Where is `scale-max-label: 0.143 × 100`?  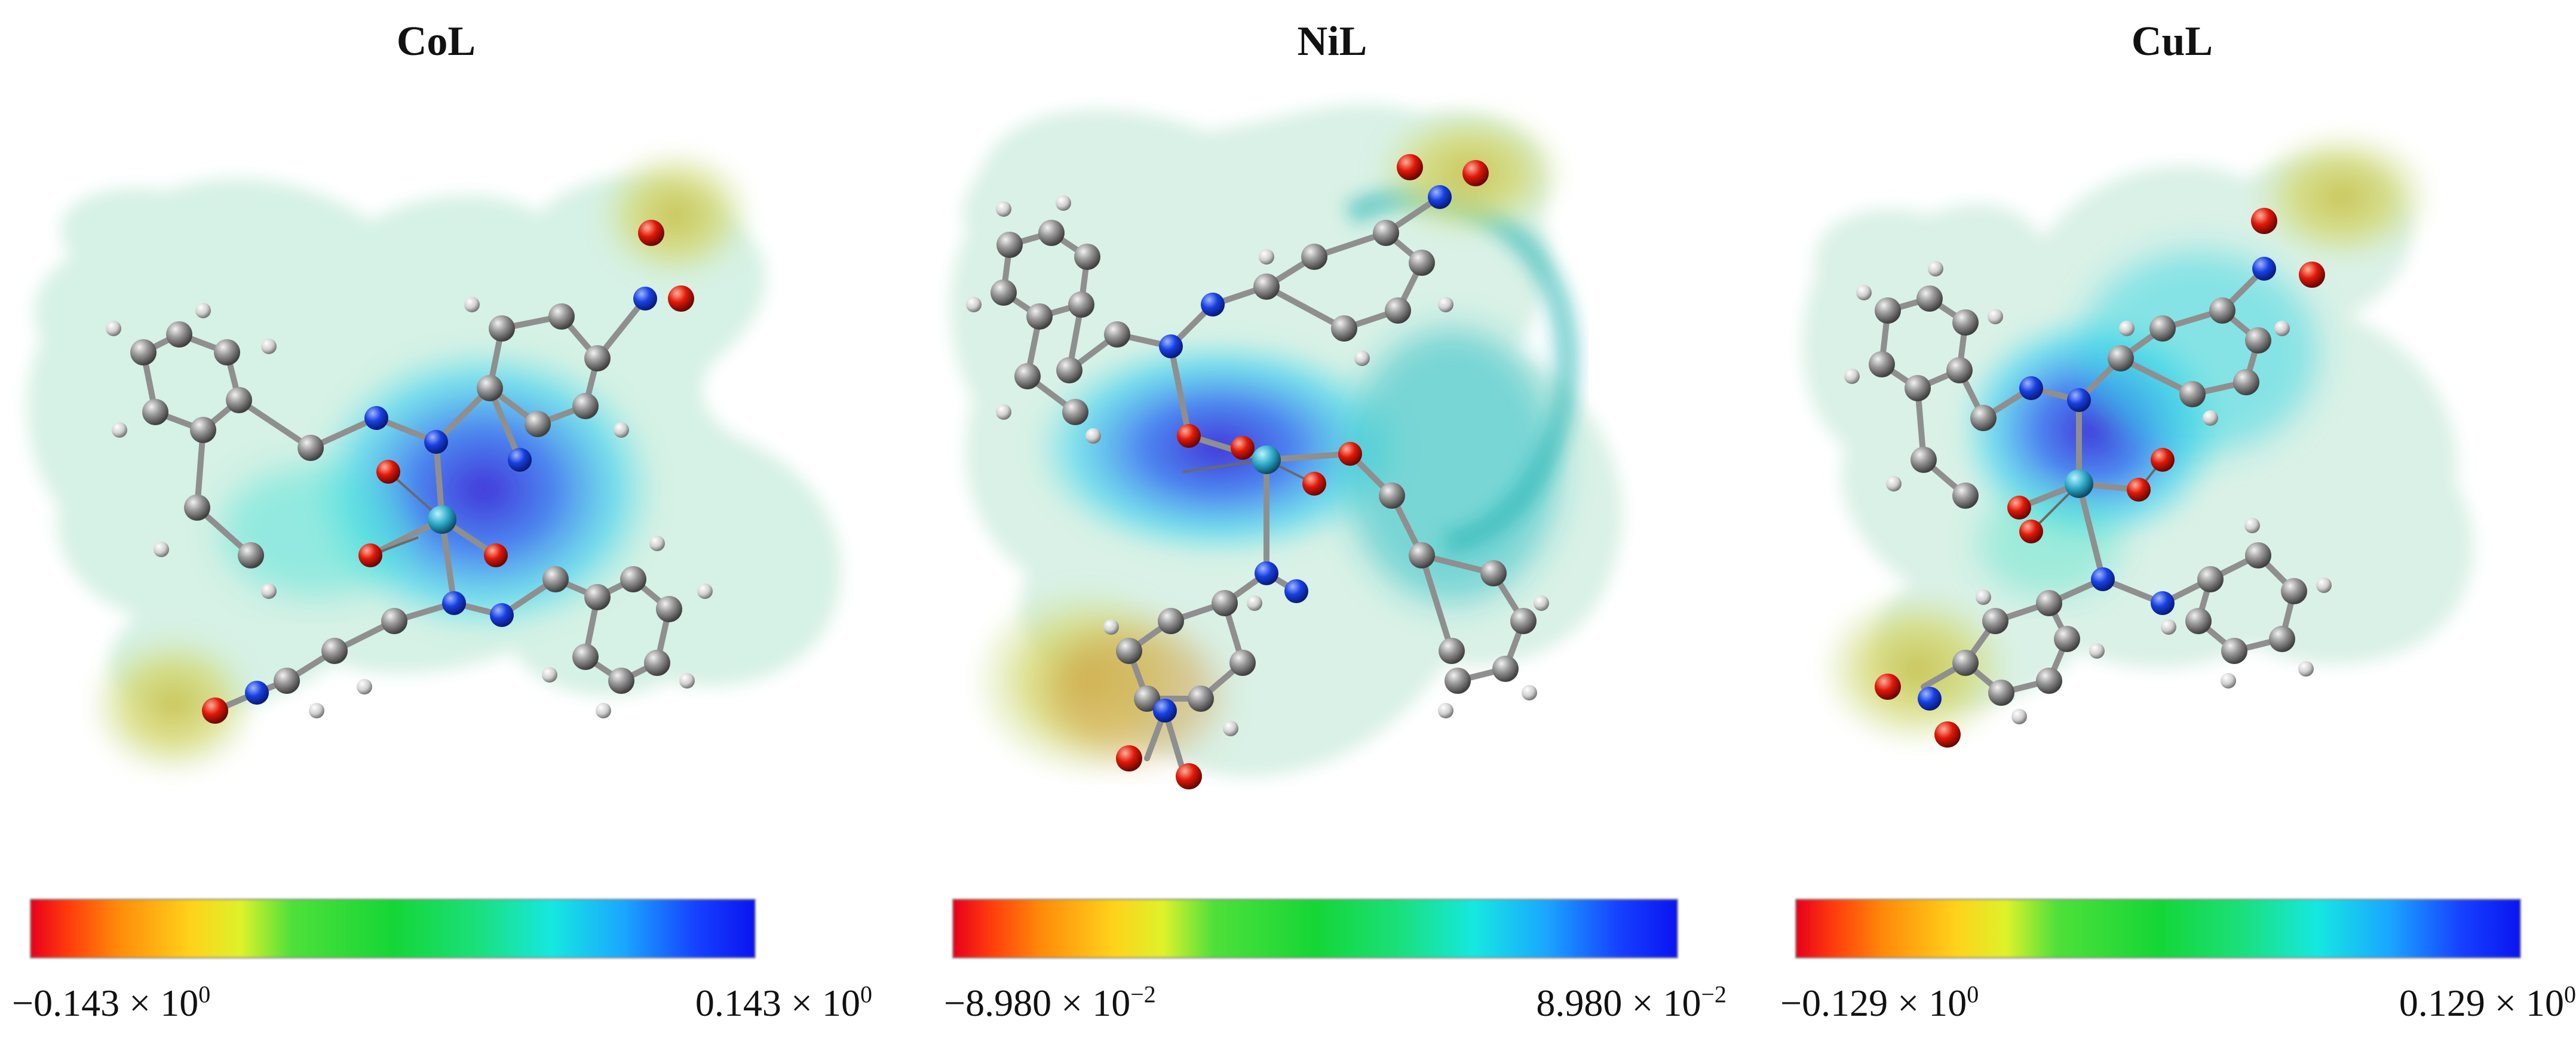
scale-max-label: 0.143 × 100 is located at coordinates (783, 1003).